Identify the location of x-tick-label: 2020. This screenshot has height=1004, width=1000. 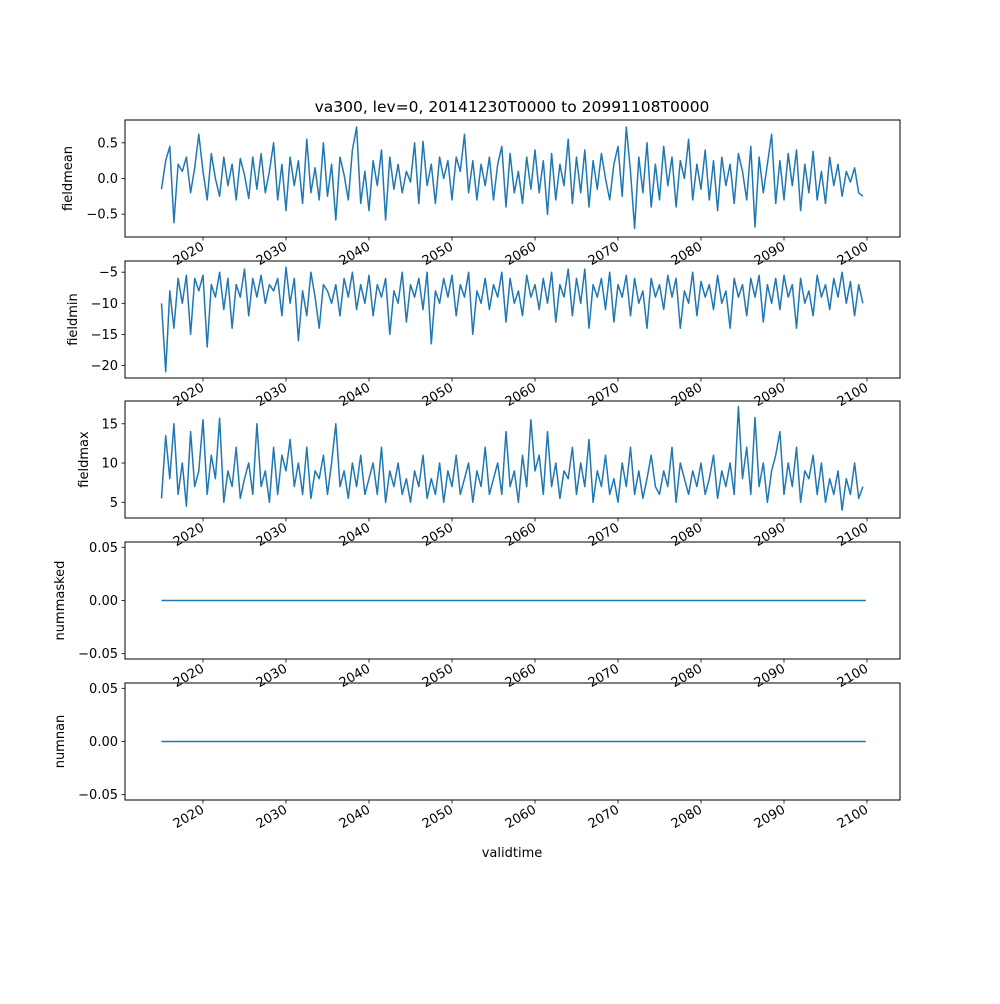
(189, 817).